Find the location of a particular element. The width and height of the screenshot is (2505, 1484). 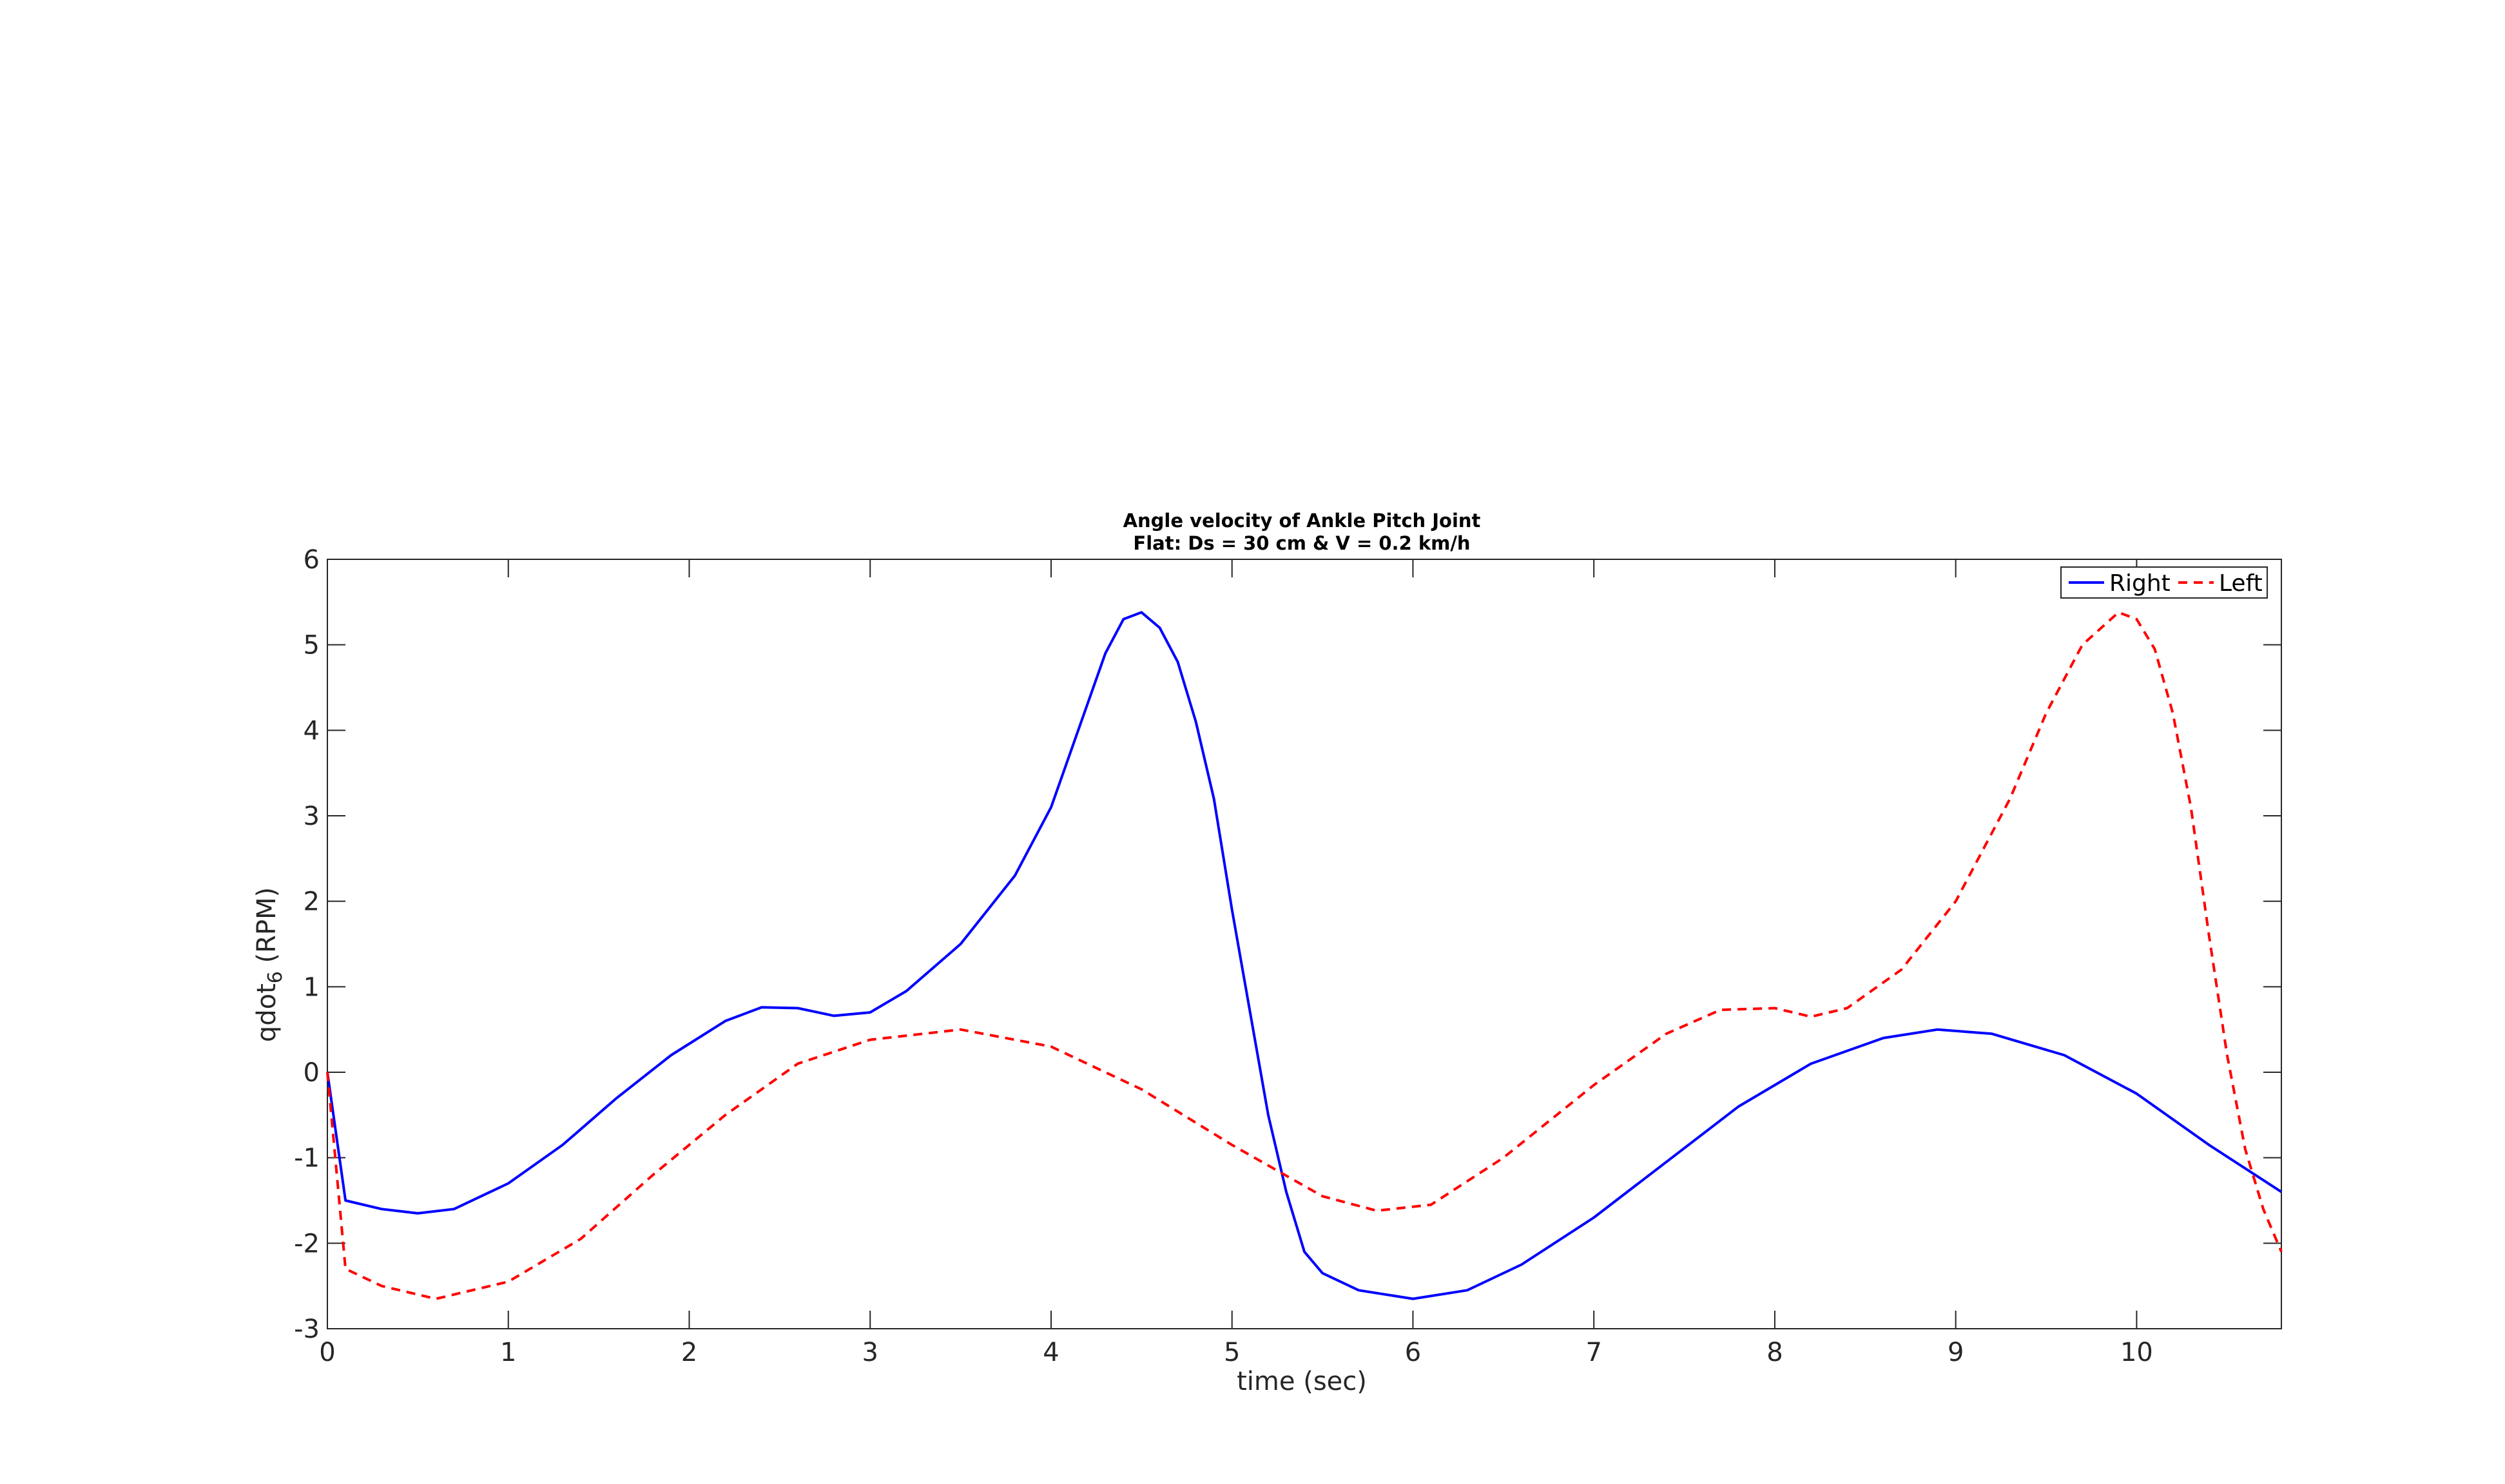

x-tick-label: 6 is located at coordinates (1413, 1352).